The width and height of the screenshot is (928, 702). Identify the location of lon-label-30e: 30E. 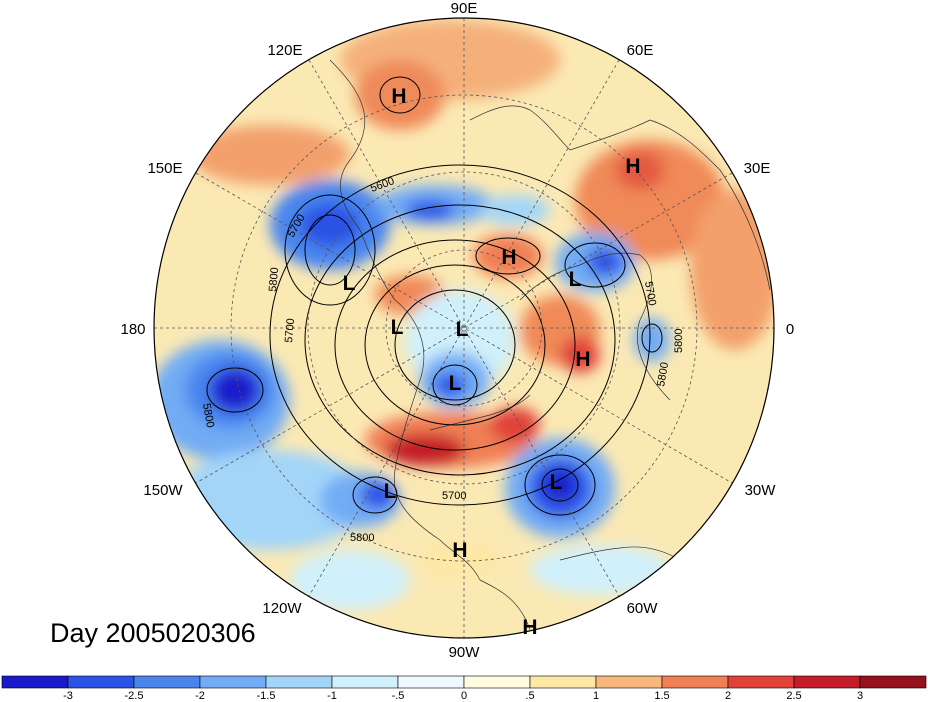
(757, 168).